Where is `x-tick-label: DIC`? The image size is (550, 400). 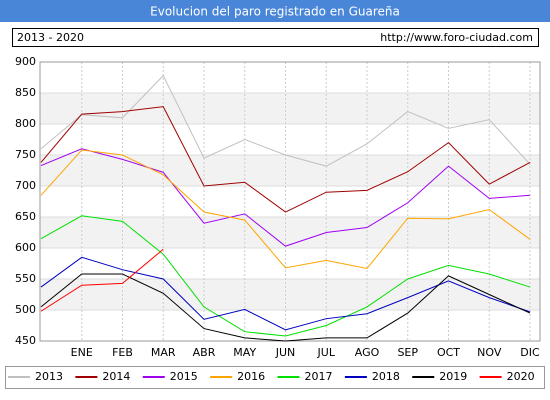 x-tick-label: DIC is located at coordinates (530, 352).